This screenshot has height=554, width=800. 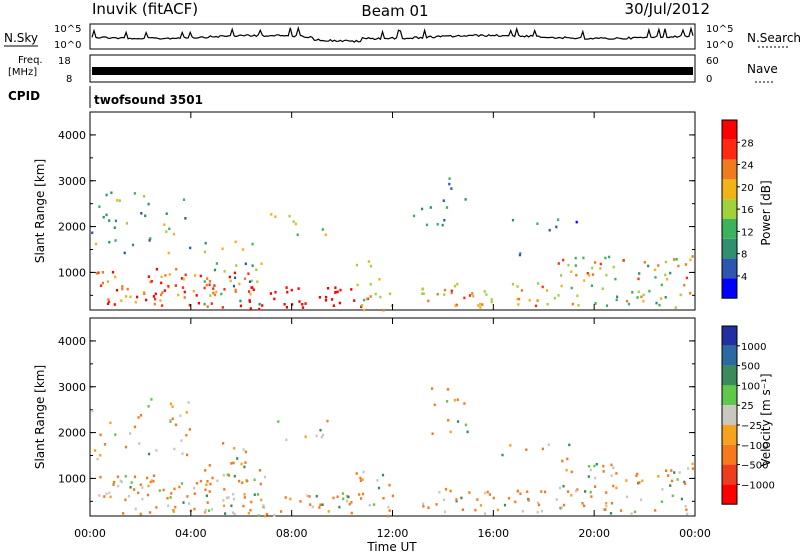 What do you see at coordinates (392, 34) in the screenshot?
I see `noise-sky-trace` at bounding box center [392, 34].